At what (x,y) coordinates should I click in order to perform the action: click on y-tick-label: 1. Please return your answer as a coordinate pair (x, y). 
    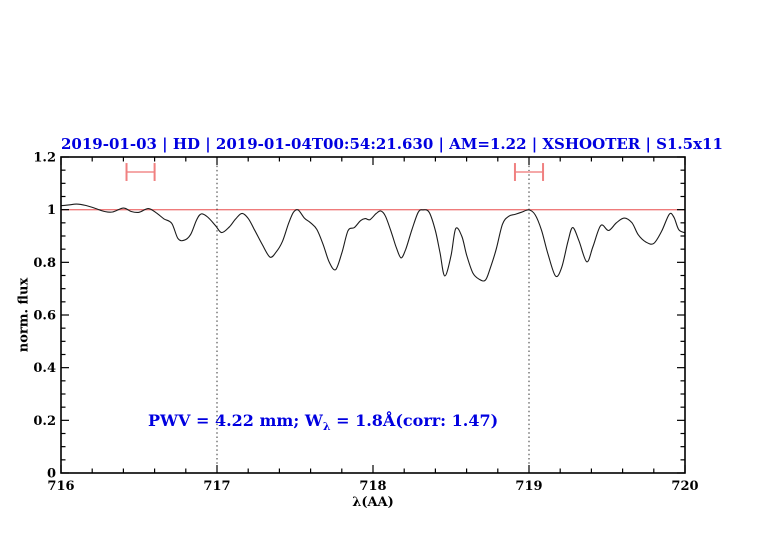
    Looking at the image, I should click on (51, 210).